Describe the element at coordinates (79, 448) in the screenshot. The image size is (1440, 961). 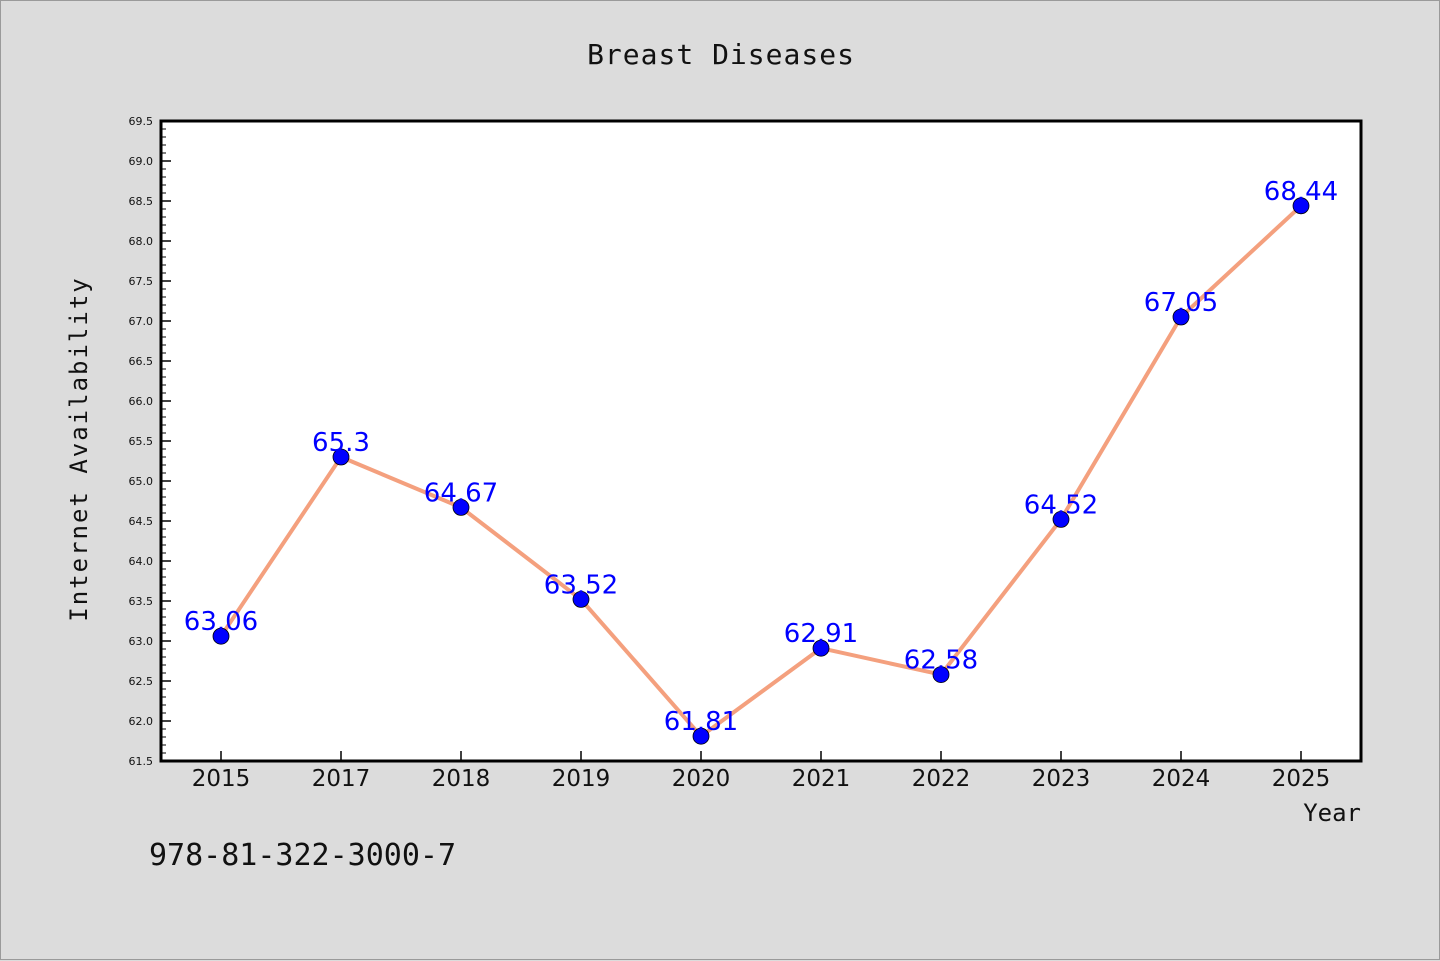
I see `y-axis-label: Internet Availability` at that location.